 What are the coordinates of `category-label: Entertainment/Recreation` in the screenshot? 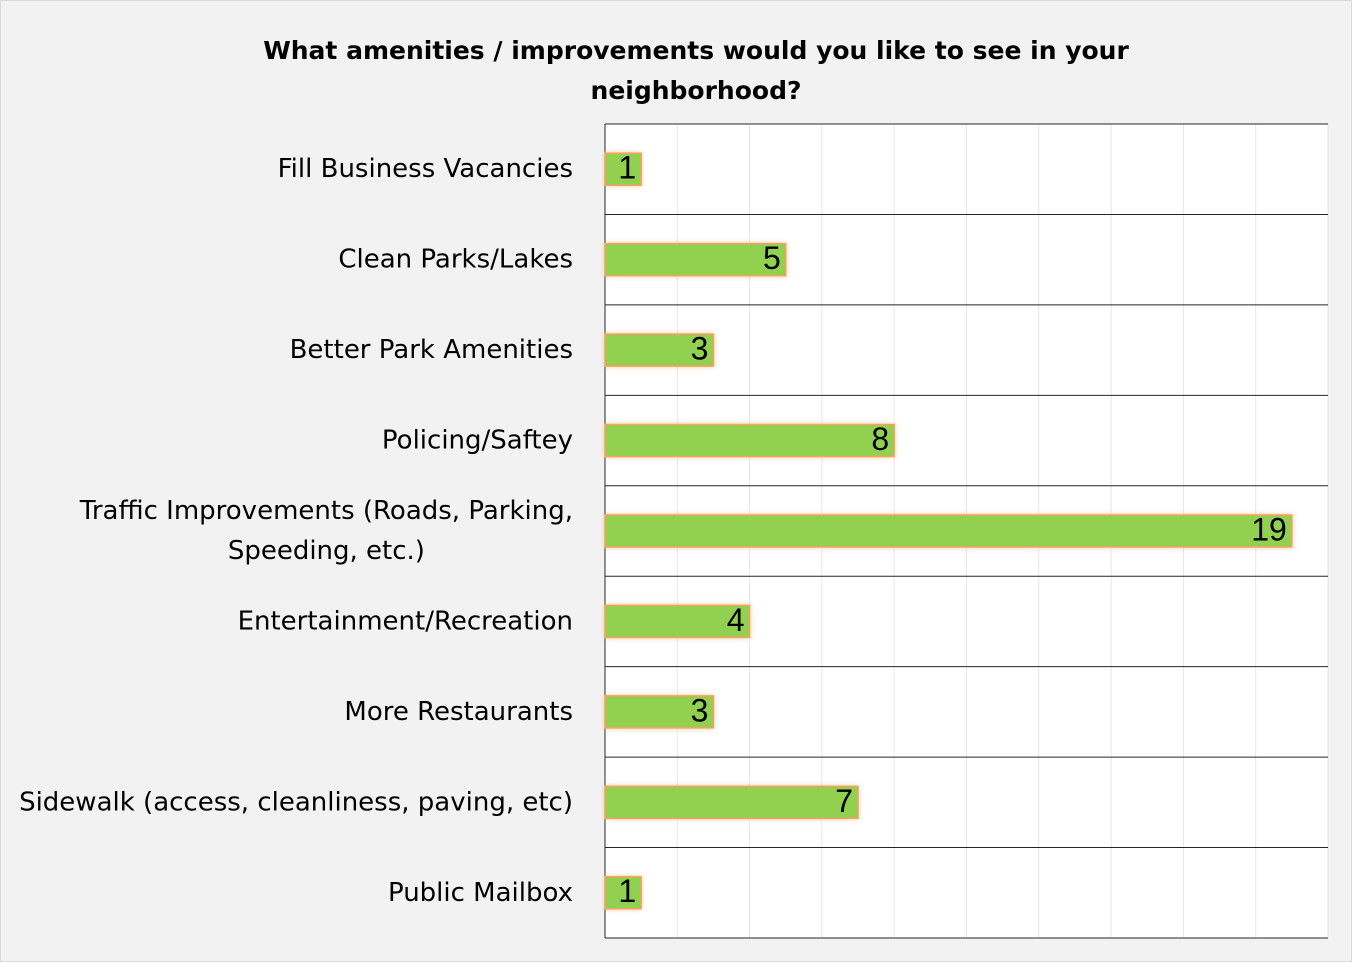 It's located at (405, 621).